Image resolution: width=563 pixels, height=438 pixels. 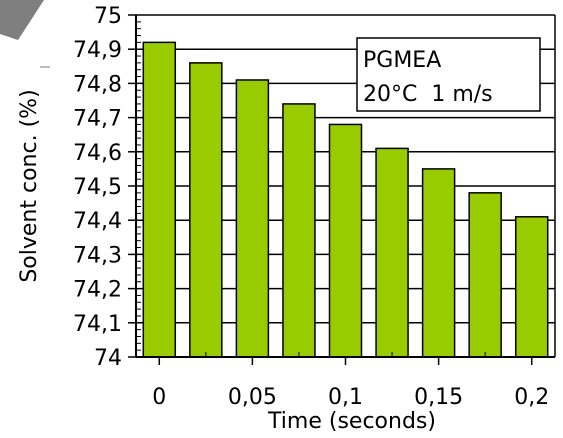 What do you see at coordinates (97, 119) in the screenshot?
I see `y-tick-label-7: 74,7` at bounding box center [97, 119].